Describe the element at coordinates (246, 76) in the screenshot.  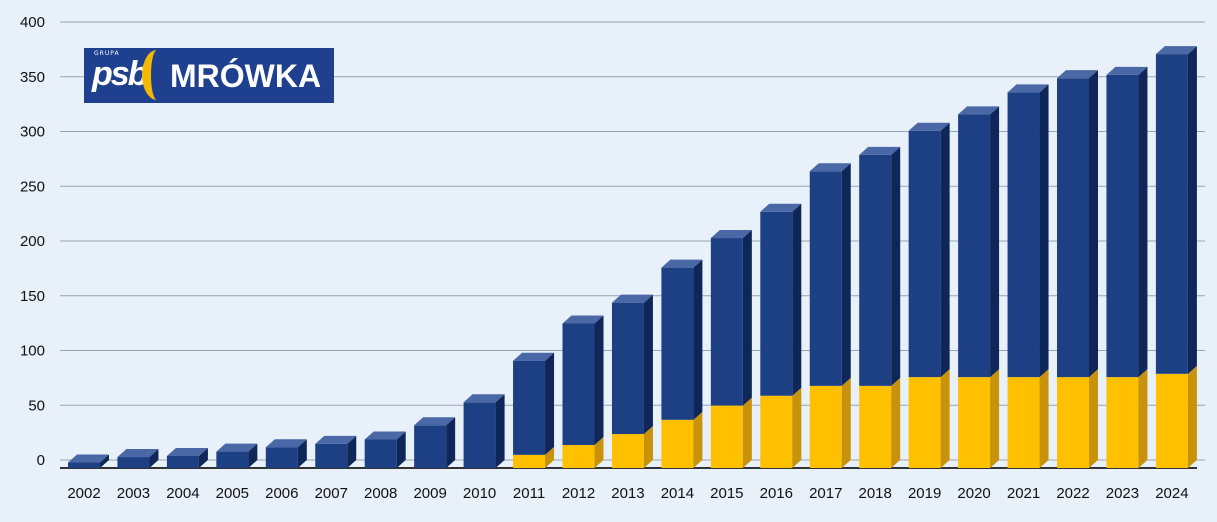
I see `logo-brand-text: MRÓWKA` at that location.